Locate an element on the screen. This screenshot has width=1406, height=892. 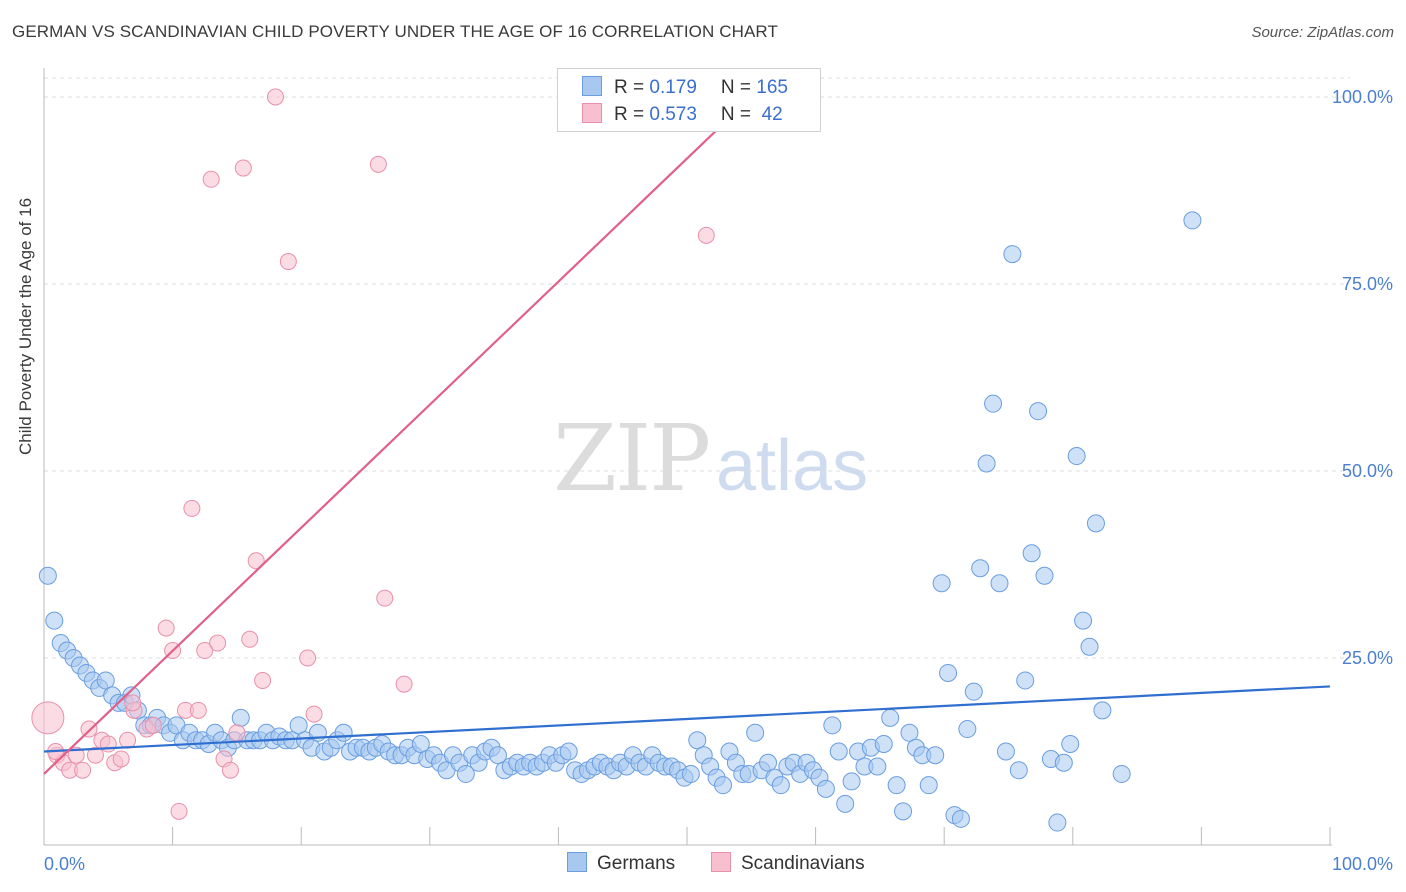
bottom-legend-swatch-scandinavians is located at coordinates (721, 862).